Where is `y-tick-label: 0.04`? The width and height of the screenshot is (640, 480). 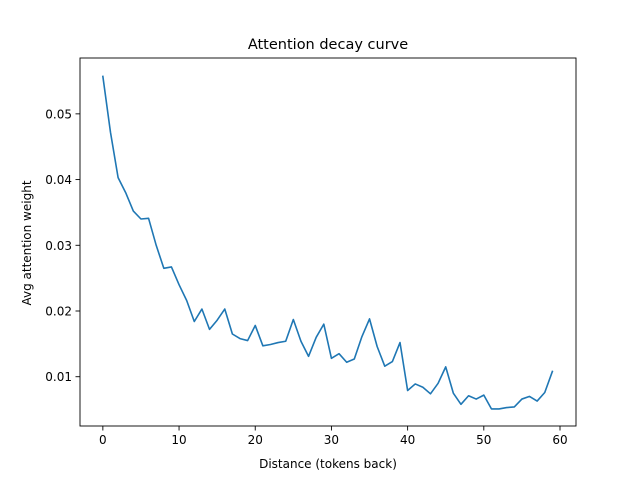
y-tick-label: 0.04 is located at coordinates (58, 180).